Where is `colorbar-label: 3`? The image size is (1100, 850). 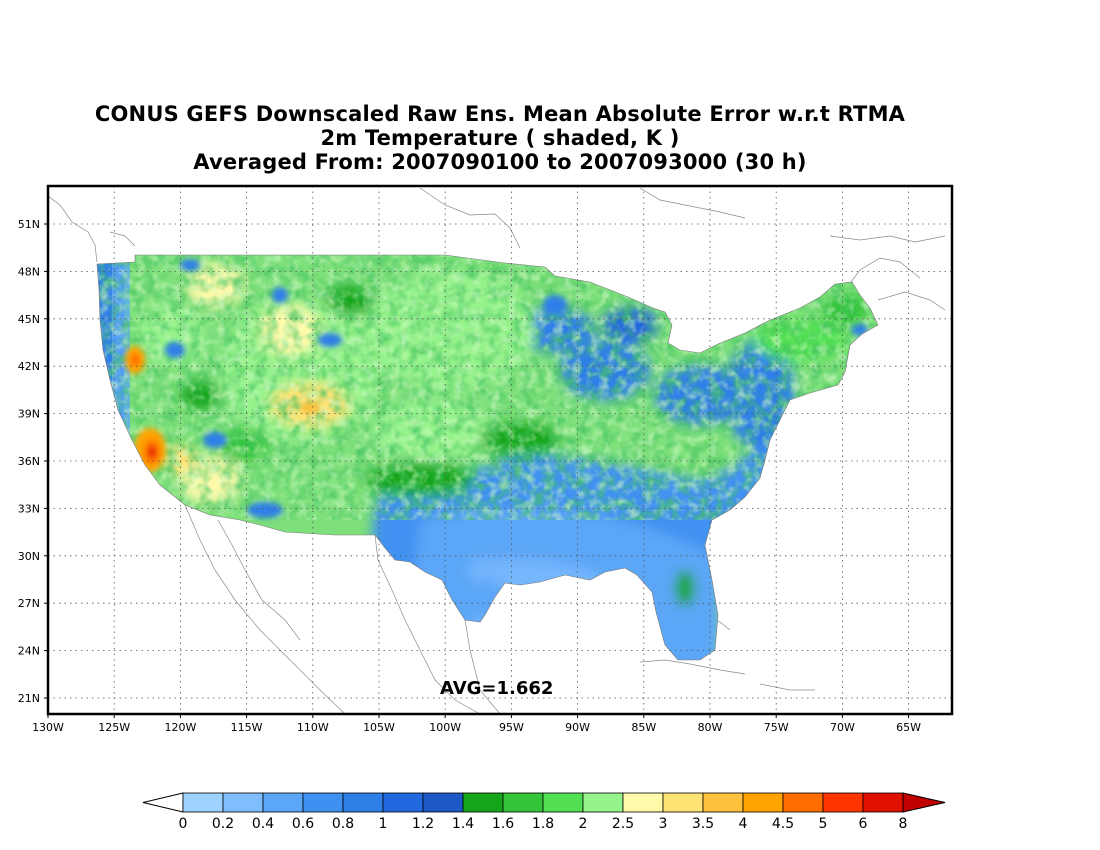
colorbar-label: 3 is located at coordinates (663, 824).